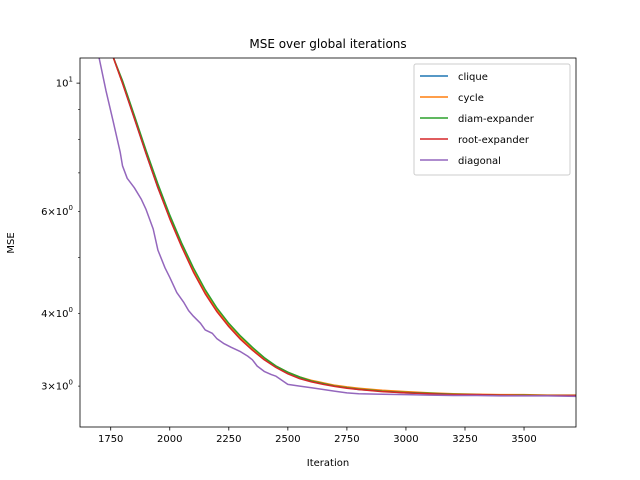 The height and width of the screenshot is (480, 640). What do you see at coordinates (479, 161) in the screenshot?
I see `legend-label-diagonal: diagonal` at bounding box center [479, 161].